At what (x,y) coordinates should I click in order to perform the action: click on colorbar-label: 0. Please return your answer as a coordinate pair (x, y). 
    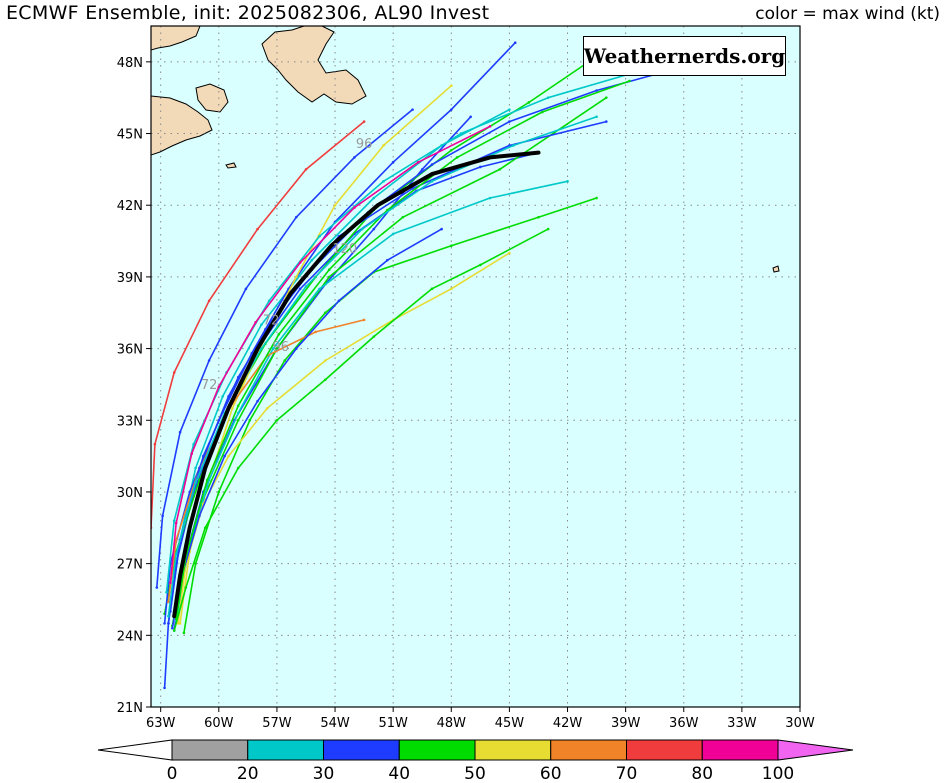
    Looking at the image, I should click on (172, 773).